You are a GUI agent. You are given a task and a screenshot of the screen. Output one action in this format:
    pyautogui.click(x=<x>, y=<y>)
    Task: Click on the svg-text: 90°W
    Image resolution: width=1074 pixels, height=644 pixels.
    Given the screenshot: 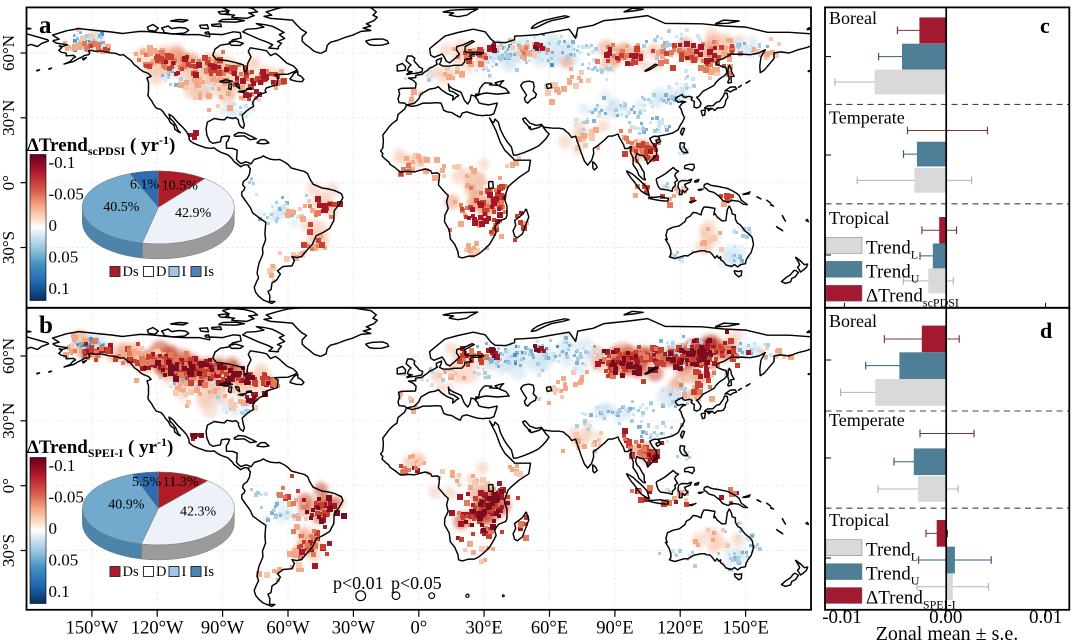 What is the action you would take?
    pyautogui.click(x=223, y=628)
    